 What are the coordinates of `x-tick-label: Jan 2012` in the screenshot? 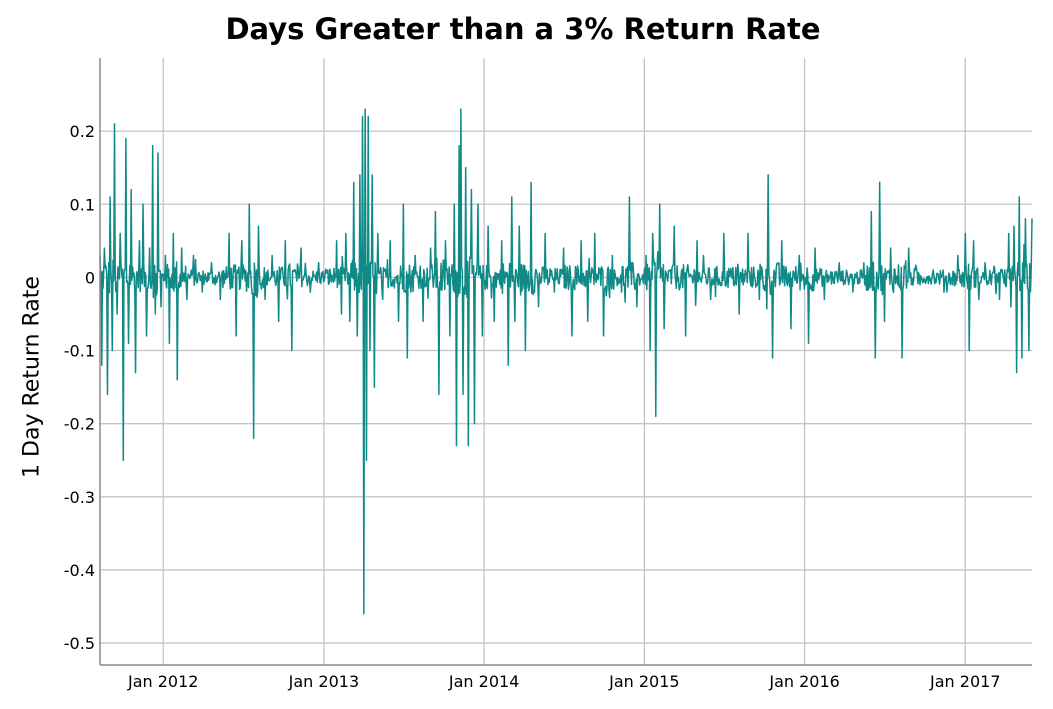 It's located at (162, 681).